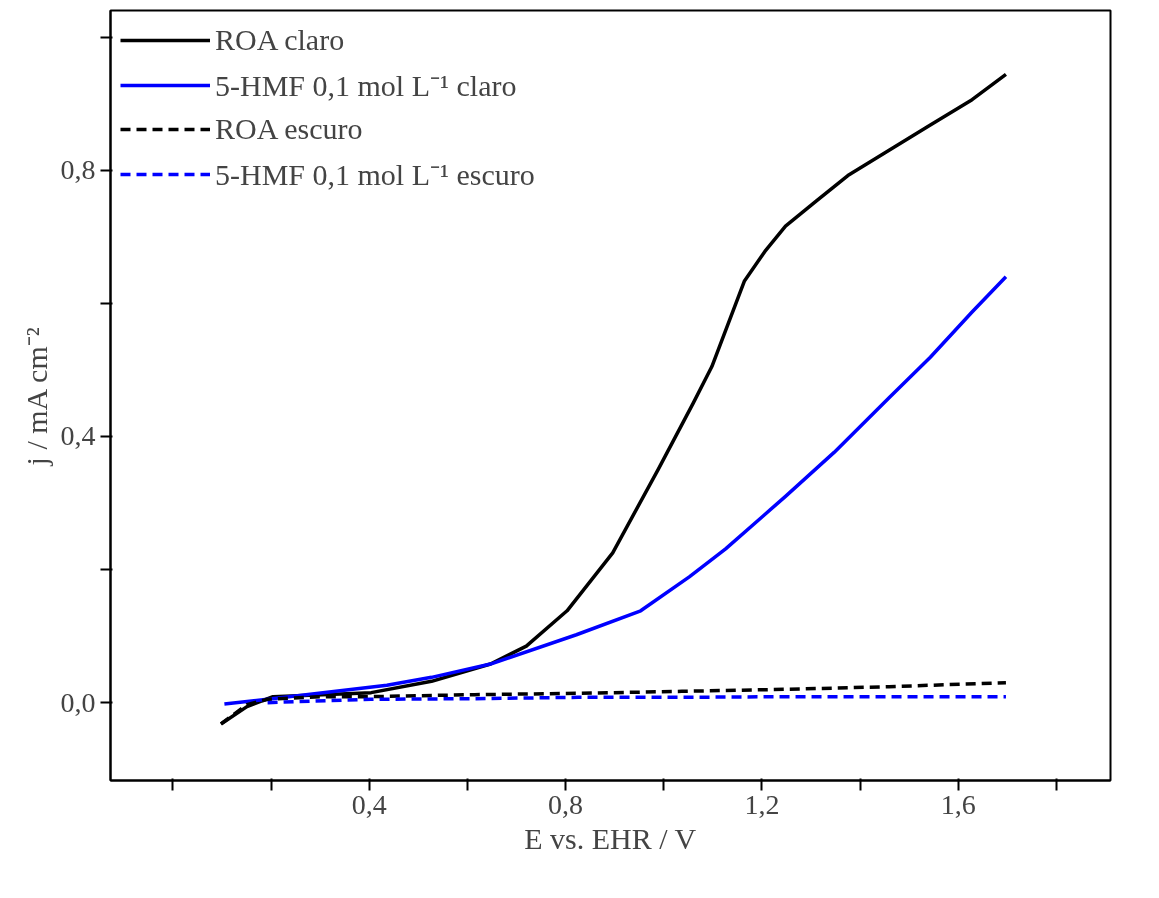 Image resolution: width=1159 pixels, height=898 pixels. Describe the element at coordinates (366, 86) in the screenshot. I see `legend-label: 5-HMF 0,1 mol L⁻¹ claro` at that location.